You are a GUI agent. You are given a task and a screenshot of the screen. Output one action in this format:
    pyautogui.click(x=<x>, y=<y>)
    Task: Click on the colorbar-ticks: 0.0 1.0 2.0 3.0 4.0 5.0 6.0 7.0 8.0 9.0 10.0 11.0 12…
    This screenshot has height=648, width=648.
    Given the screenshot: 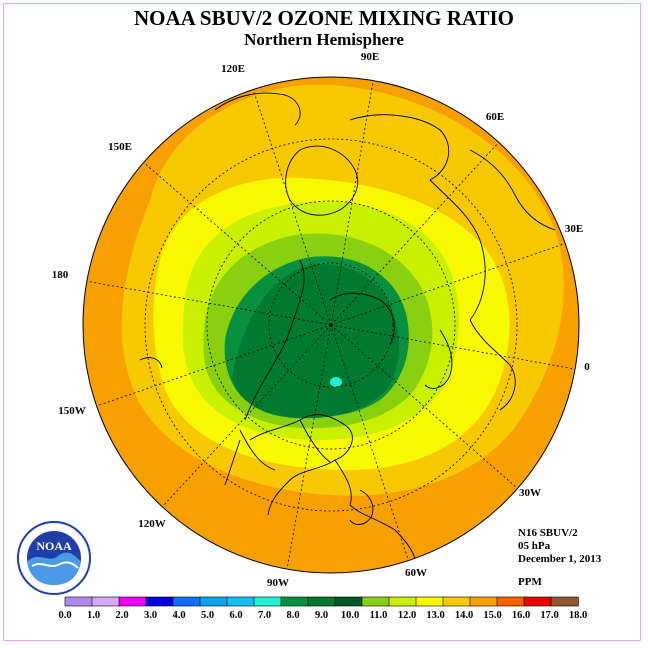 What is the action you would take?
    pyautogui.click(x=322, y=615)
    